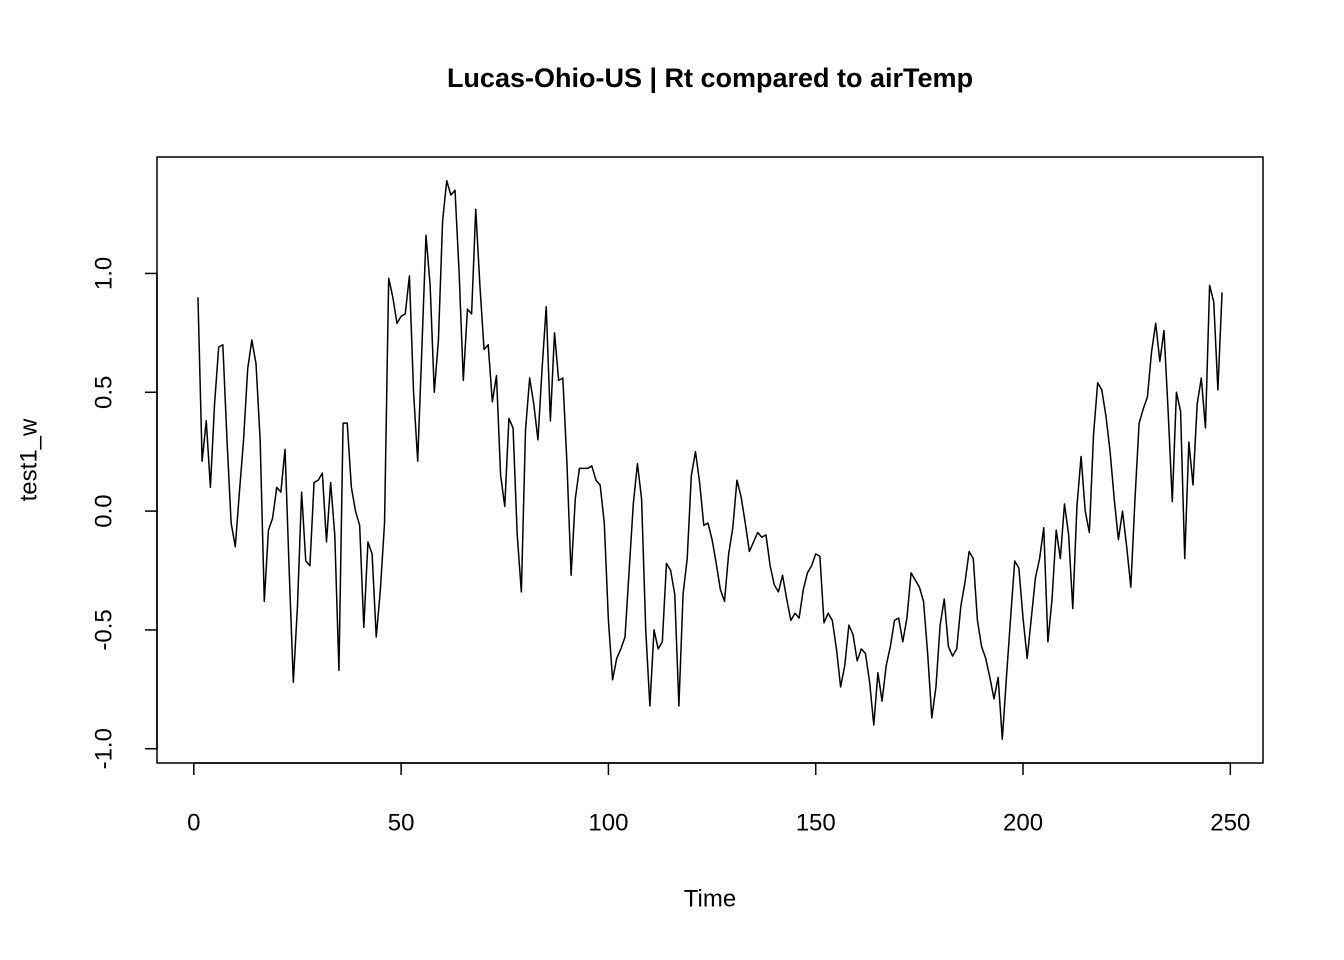 Image resolution: width=1344 pixels, height=960 pixels. Describe the element at coordinates (710, 898) in the screenshot. I see `x-axis-label: Time` at that location.